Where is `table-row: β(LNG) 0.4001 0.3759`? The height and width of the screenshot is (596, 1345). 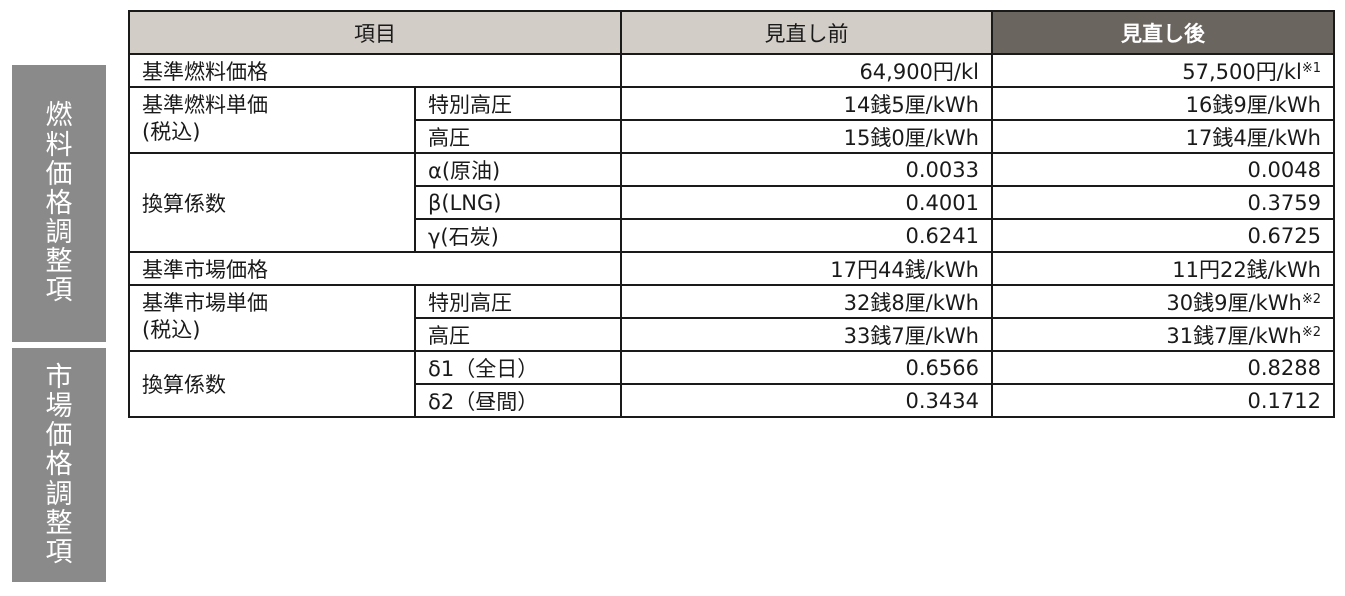 table-row: β(LNG) 0.4001 0.3759 is located at coordinates (732, 202).